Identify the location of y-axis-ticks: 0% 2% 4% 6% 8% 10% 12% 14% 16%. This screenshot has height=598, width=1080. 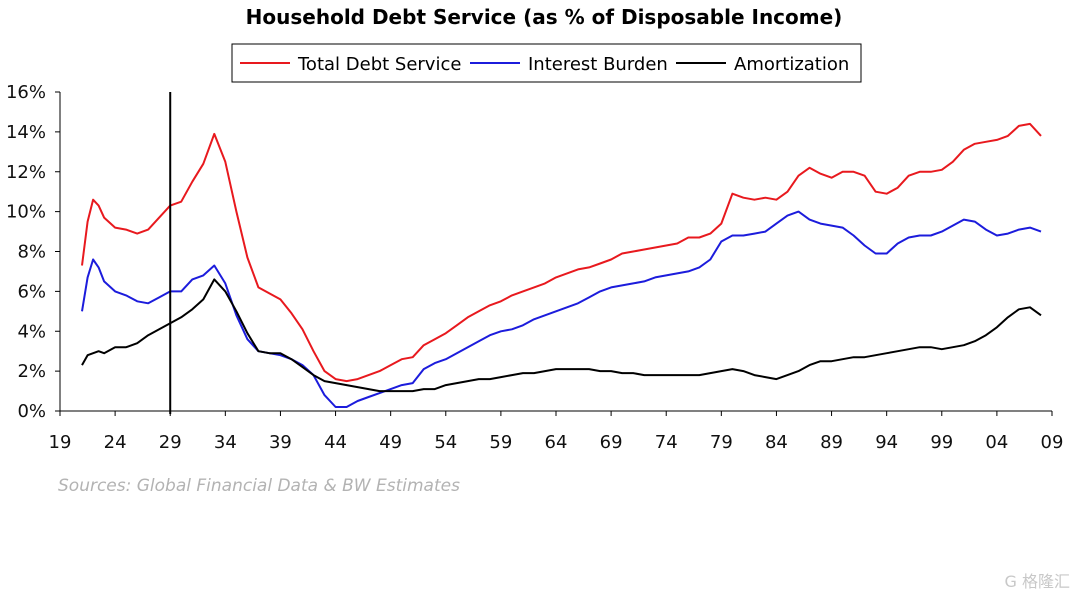
(33, 252).